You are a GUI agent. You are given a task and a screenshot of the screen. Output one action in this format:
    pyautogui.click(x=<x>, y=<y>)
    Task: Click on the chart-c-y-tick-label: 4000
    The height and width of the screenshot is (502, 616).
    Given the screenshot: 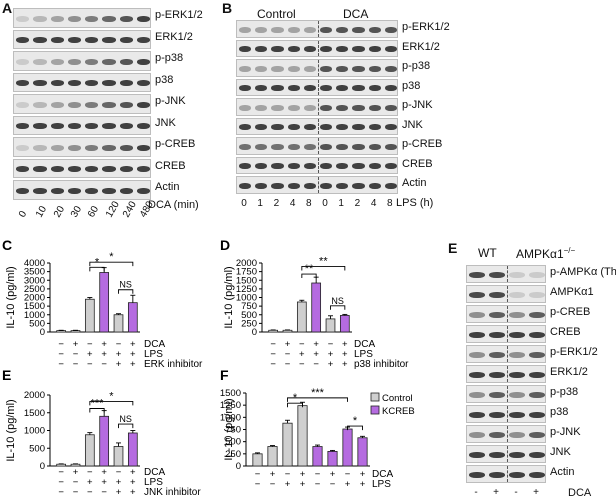 What is the action you would take?
    pyautogui.click(x=34, y=263)
    